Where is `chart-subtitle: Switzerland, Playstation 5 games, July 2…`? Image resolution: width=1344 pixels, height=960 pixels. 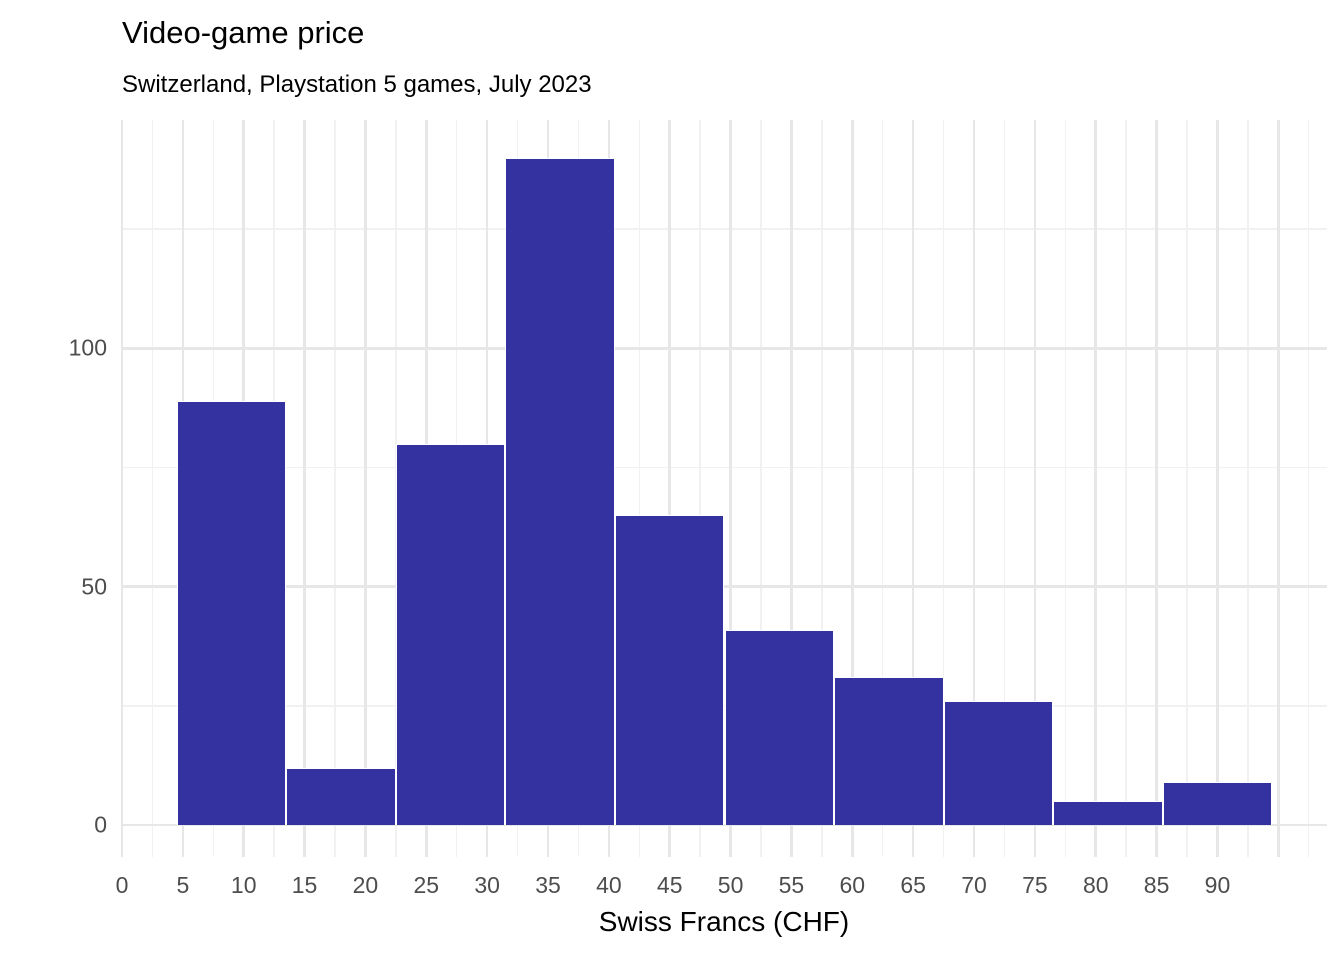
chart-subtitle: Switzerland, Playstation 5 games, July 2… is located at coordinates (357, 84).